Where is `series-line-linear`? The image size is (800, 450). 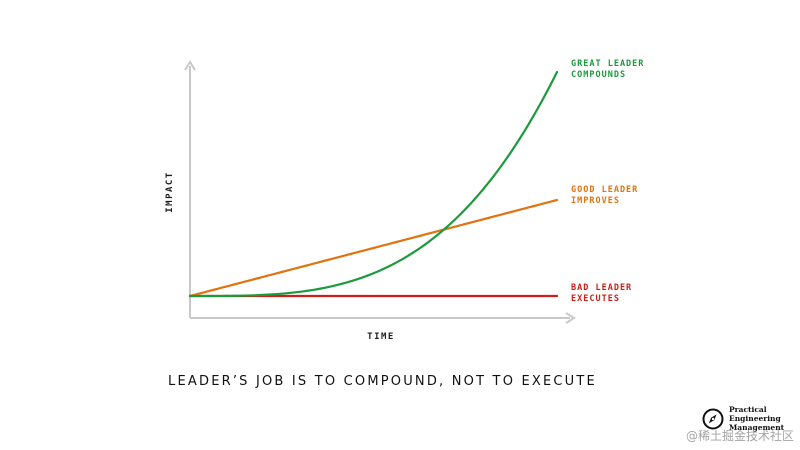
series-line-linear is located at coordinates (373, 248).